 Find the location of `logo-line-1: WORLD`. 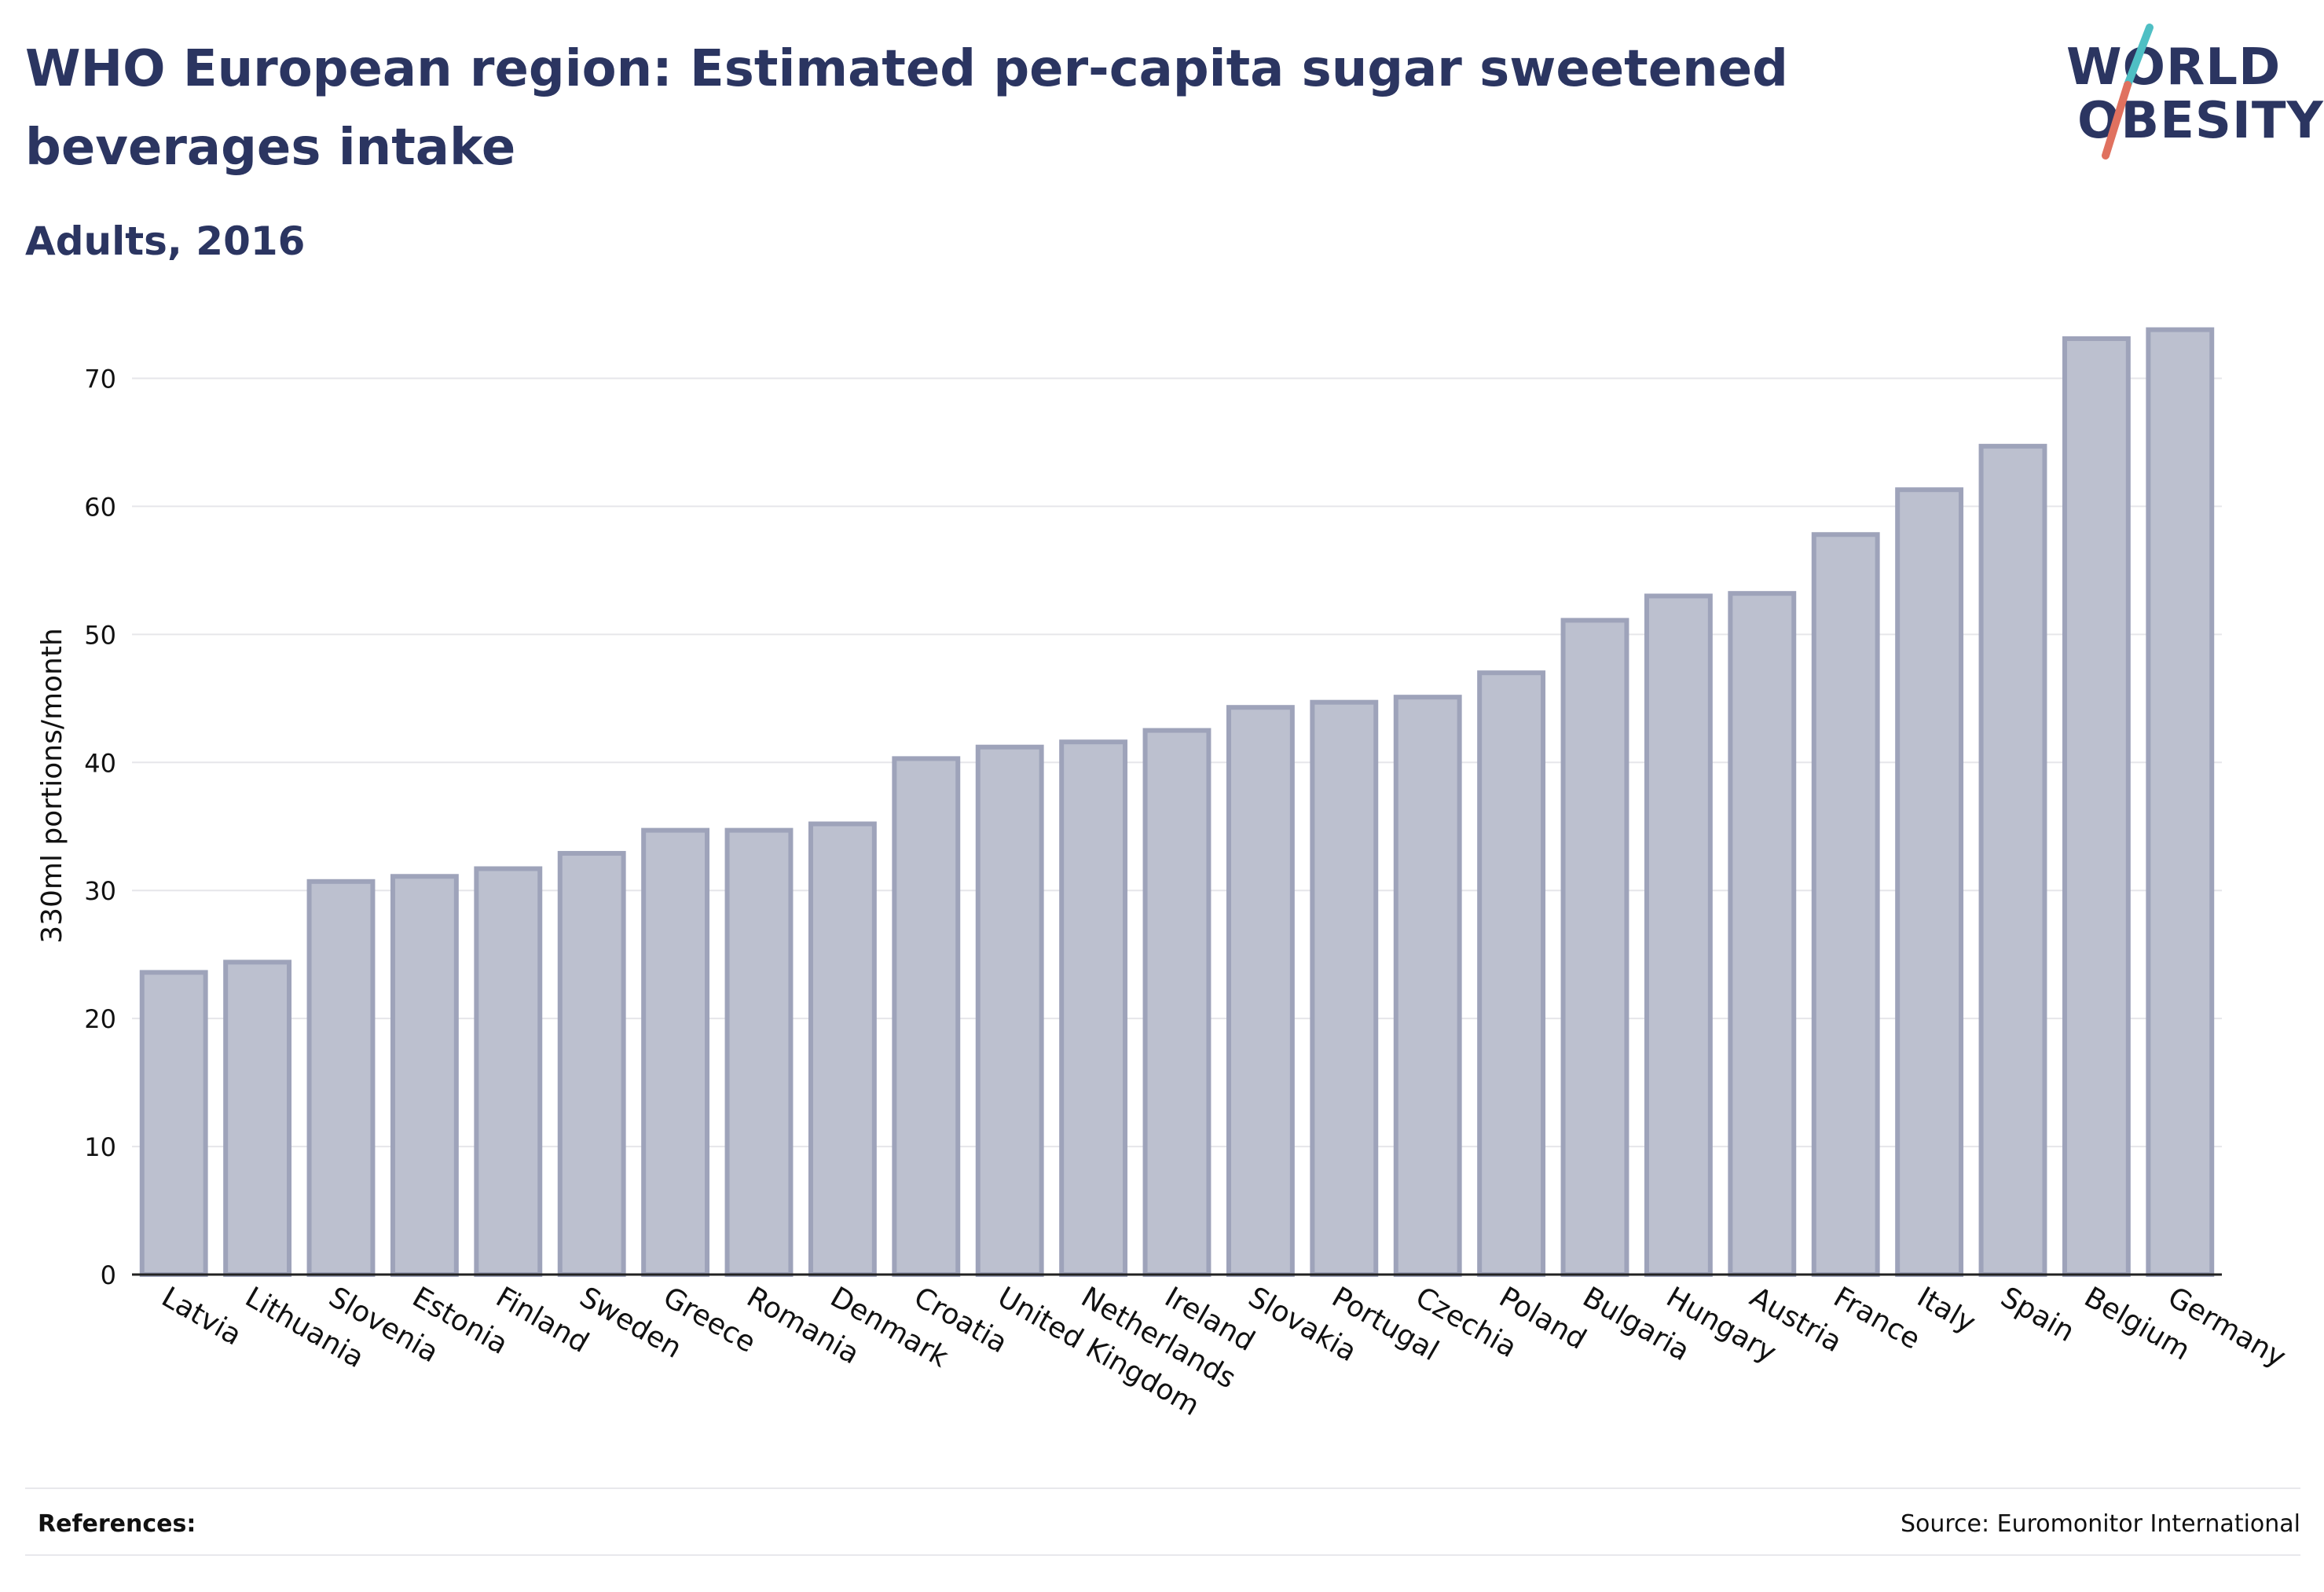

logo-line-1: WORLD is located at coordinates (2174, 68).